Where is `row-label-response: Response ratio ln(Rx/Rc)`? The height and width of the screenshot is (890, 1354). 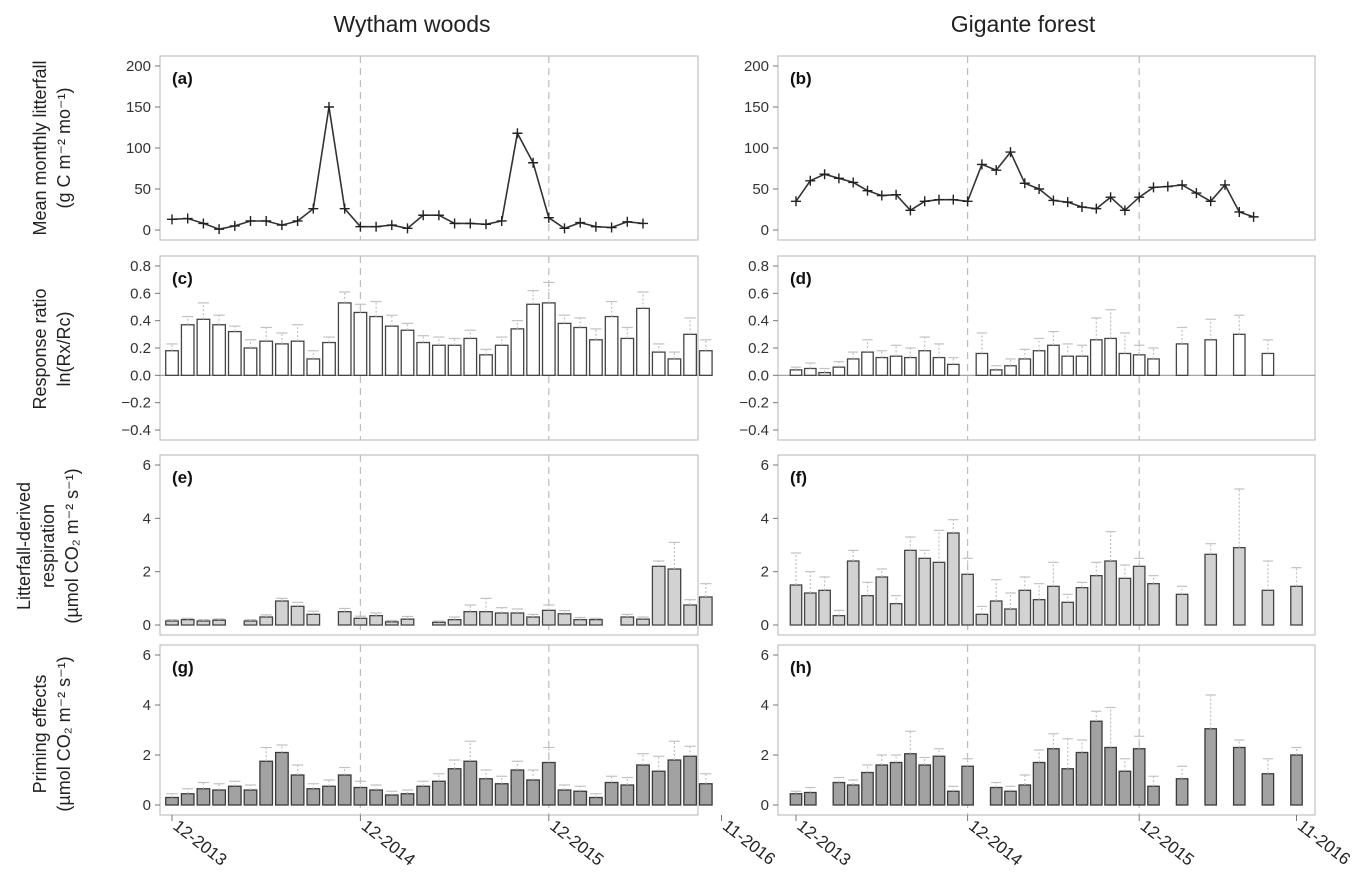
row-label-response: Response ratio ln(Rx/Rc) is located at coordinates (52, 348).